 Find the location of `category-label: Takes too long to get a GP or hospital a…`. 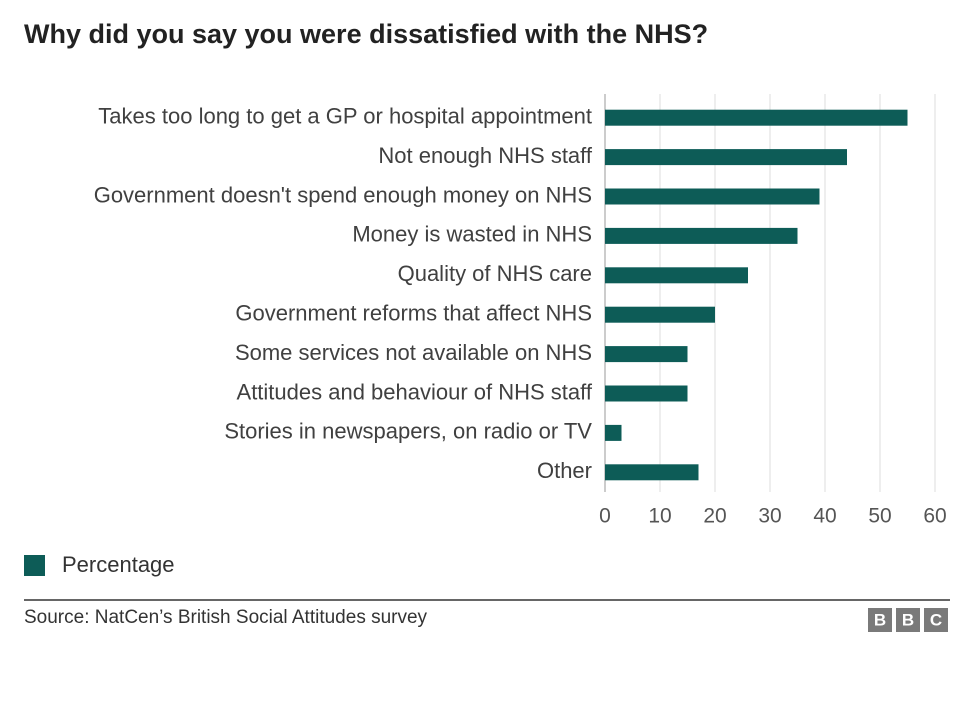

category-label: Takes too long to get a GP or hospital a… is located at coordinates (345, 116).